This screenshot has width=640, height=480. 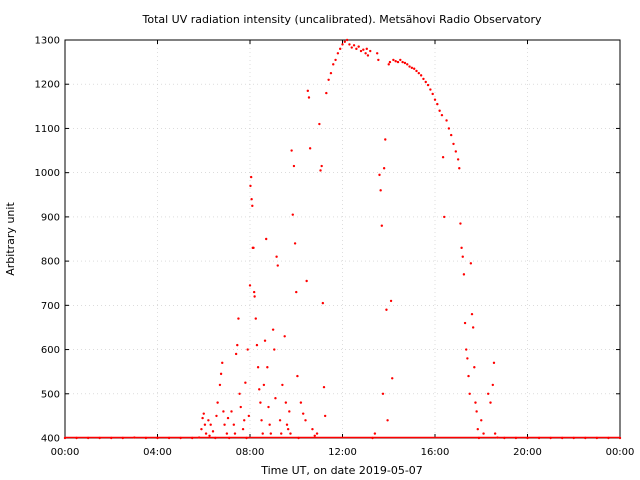 I want to click on x-tick-label: 16:00, so click(x=435, y=452).